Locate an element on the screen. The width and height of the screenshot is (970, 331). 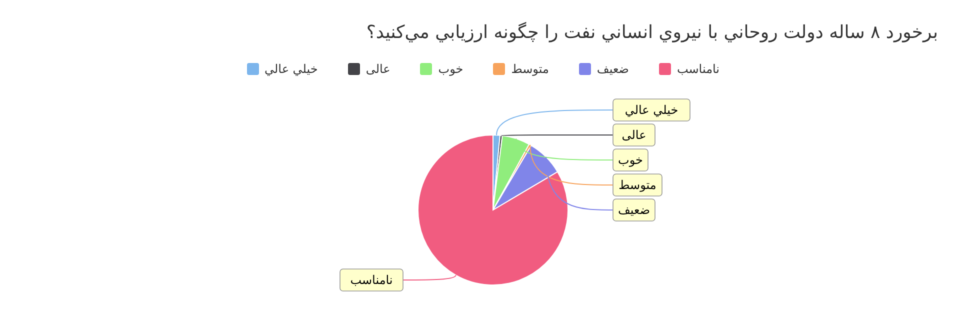
legend-label: عالی is located at coordinates (378, 69).